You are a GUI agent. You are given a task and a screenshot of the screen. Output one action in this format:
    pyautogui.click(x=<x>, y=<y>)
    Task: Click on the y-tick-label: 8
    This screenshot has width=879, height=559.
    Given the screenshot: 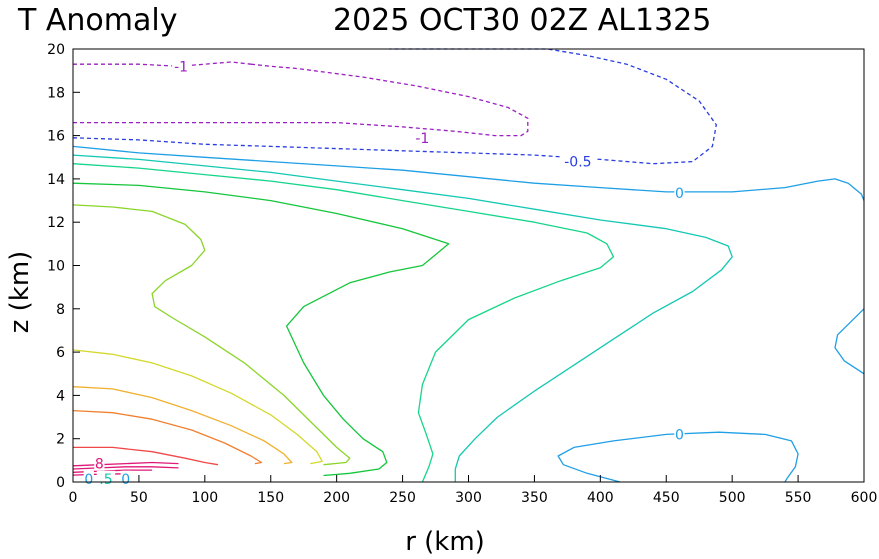 What is the action you would take?
    pyautogui.click(x=60, y=310)
    